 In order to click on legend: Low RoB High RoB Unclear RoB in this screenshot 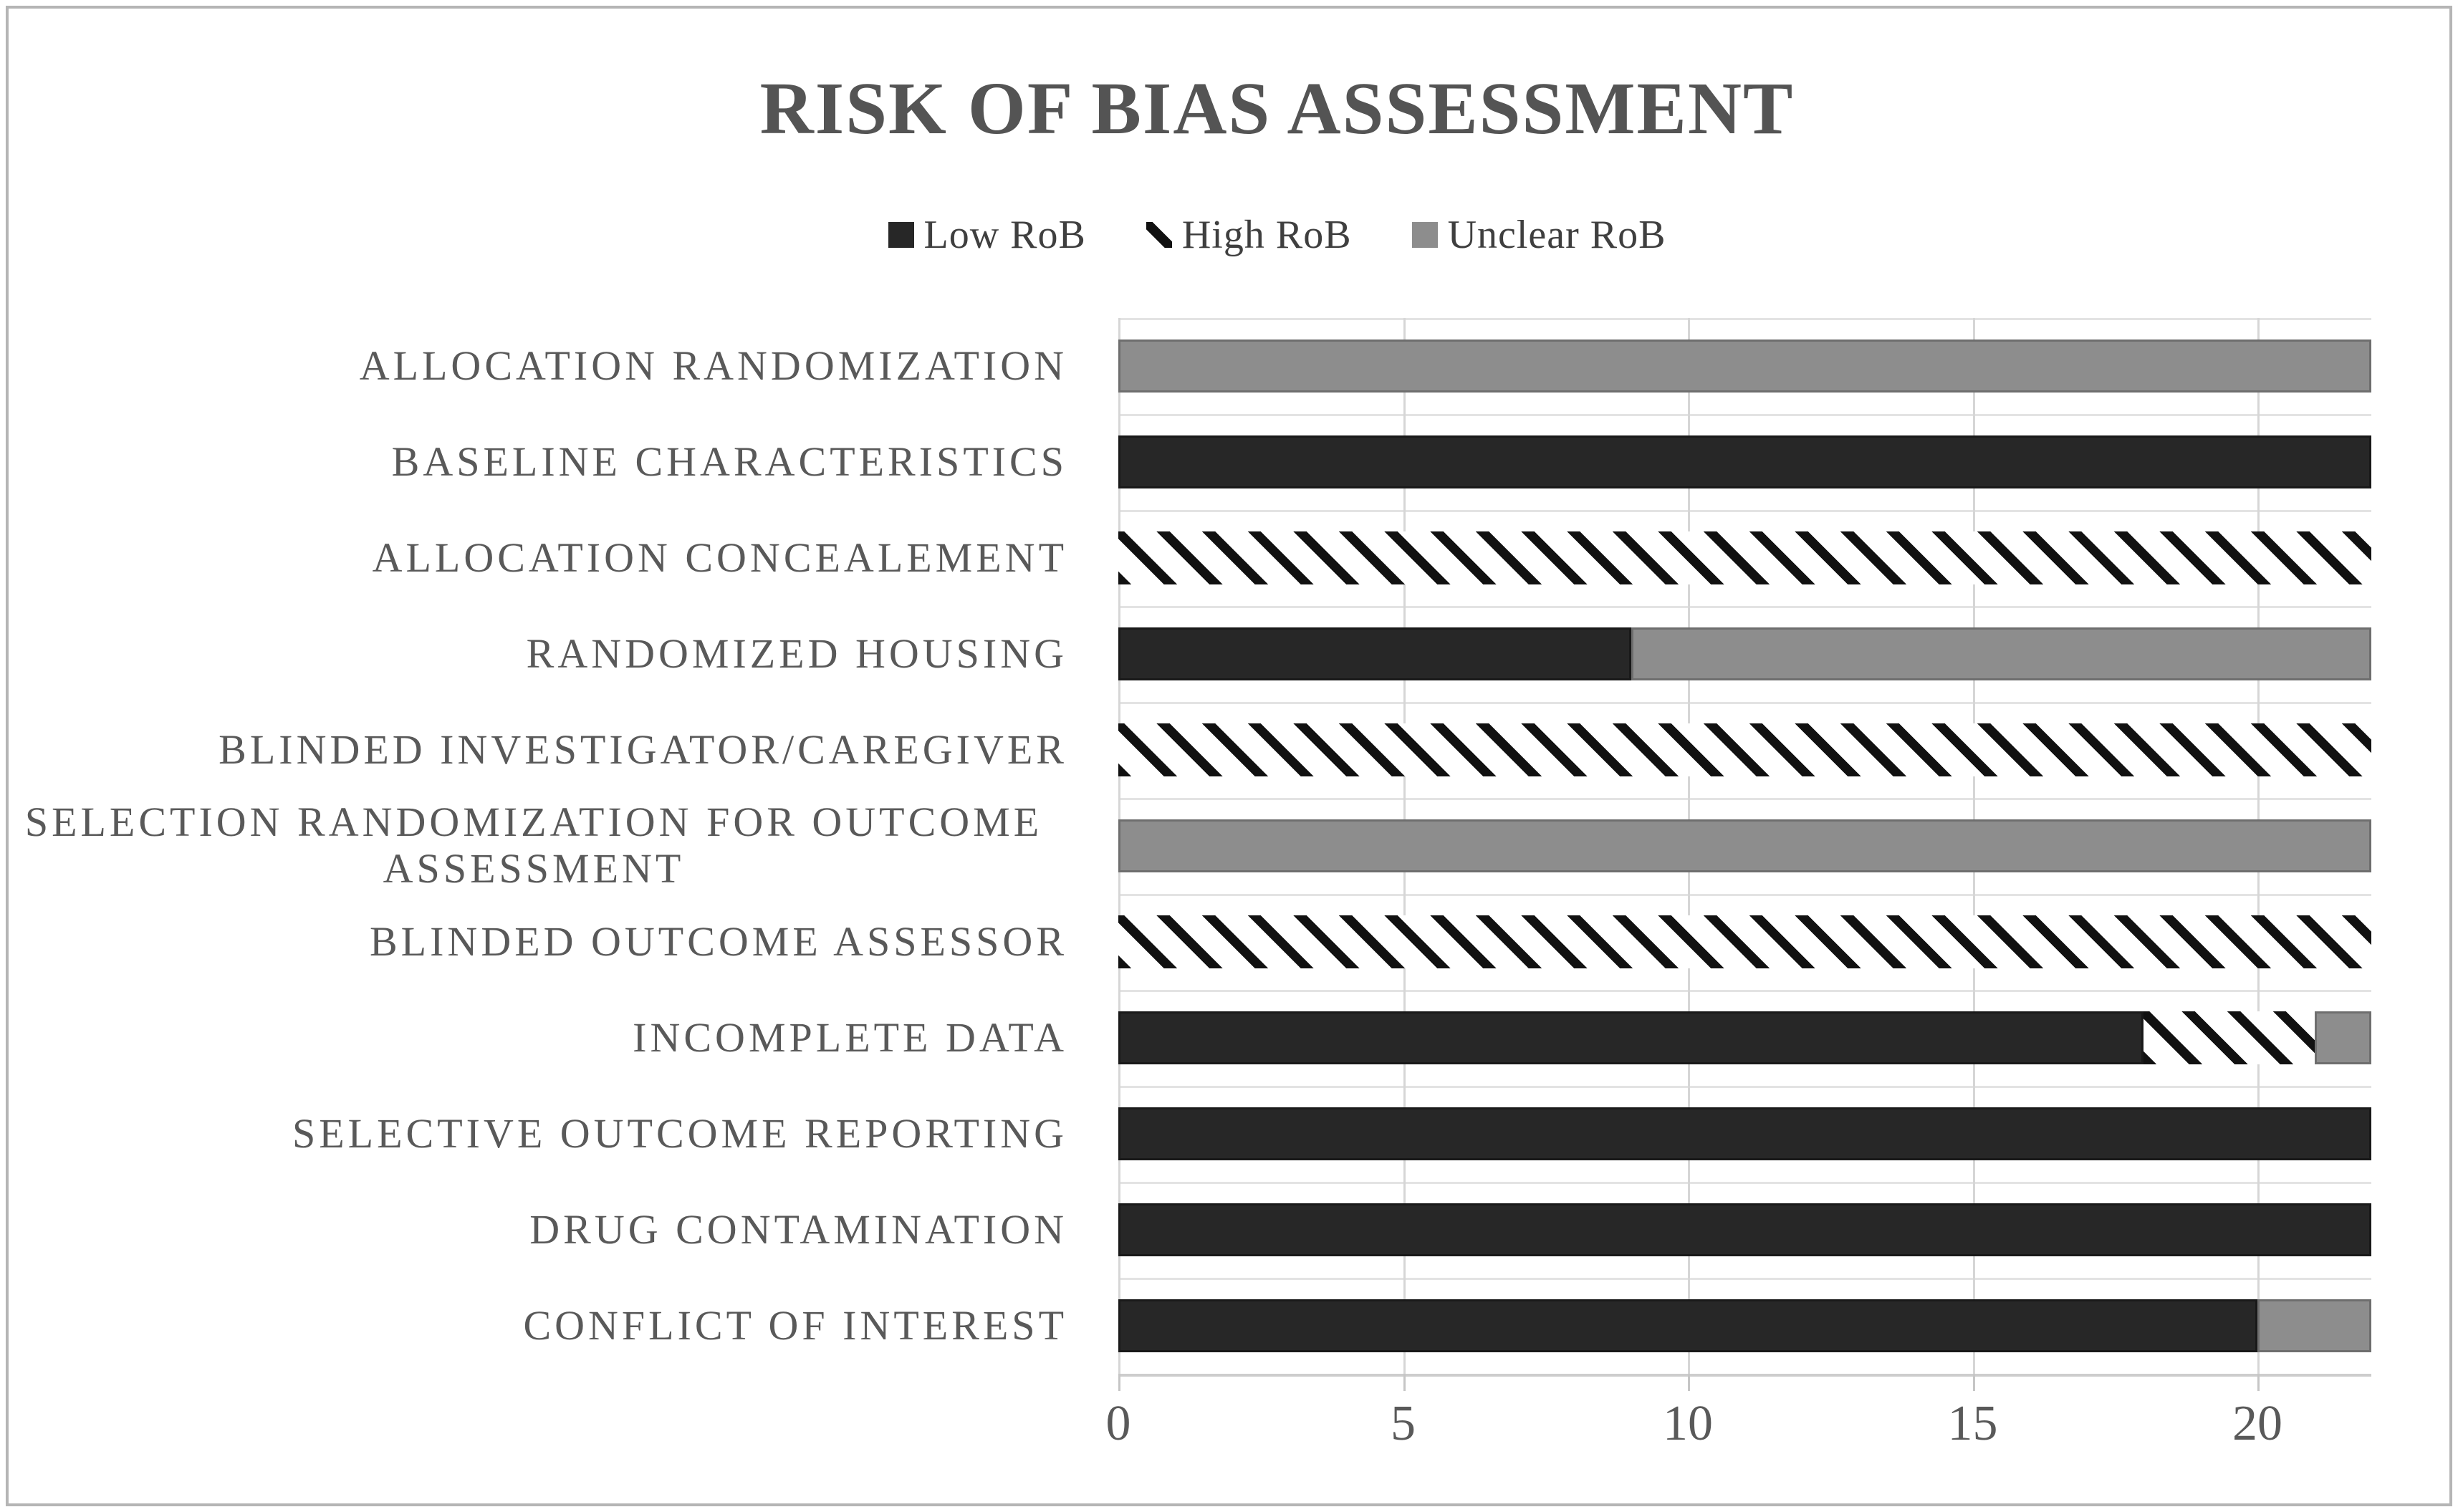, I will do `click(1229, 235)`.